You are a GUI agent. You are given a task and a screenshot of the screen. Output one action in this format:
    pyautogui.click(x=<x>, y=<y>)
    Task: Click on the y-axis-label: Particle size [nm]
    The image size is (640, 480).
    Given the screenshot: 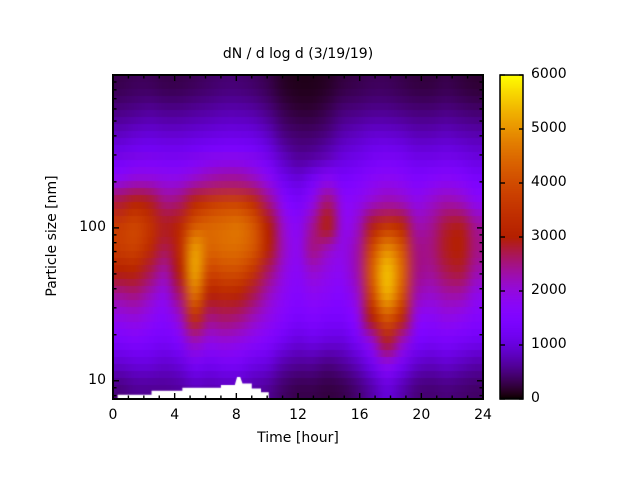 What is the action you would take?
    pyautogui.click(x=52, y=236)
    